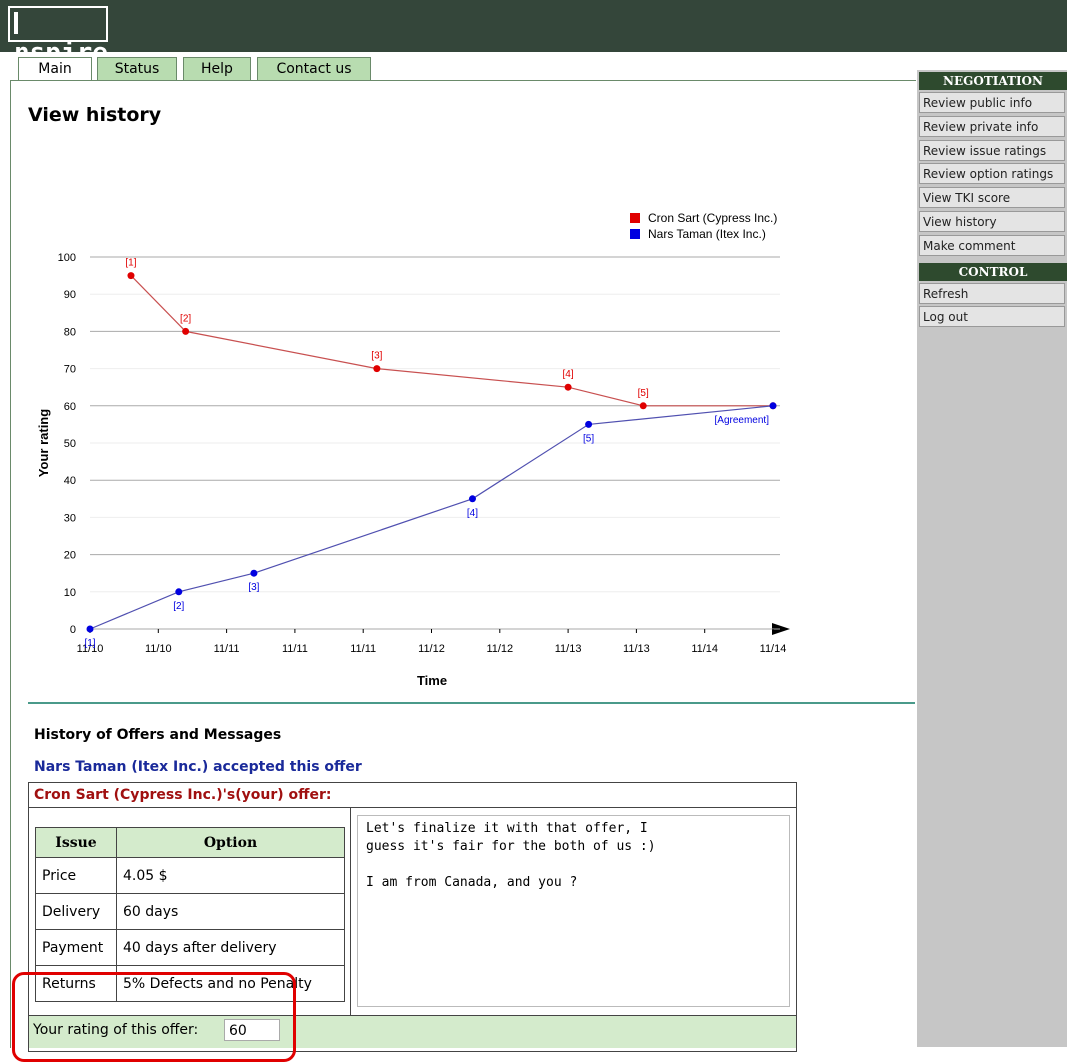 Image resolution: width=1067 pixels, height=1062 pixels. I want to click on y-tick-label: 100, so click(67, 258).